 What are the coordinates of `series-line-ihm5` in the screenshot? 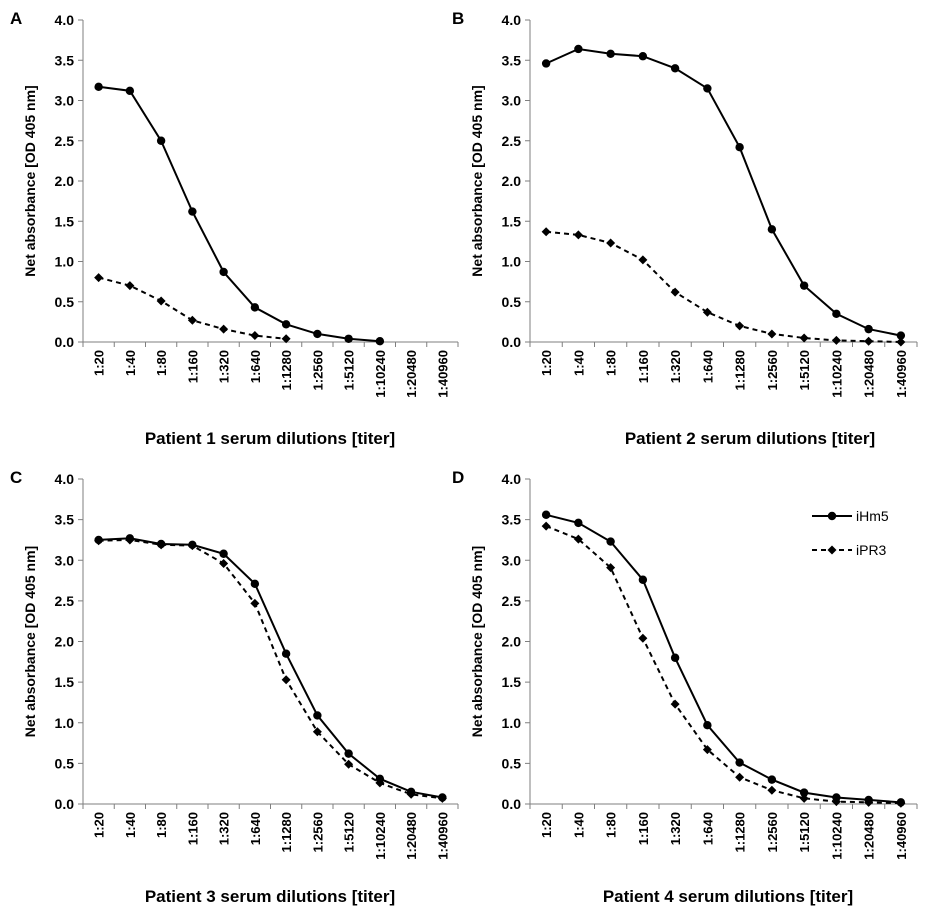 It's located at (723, 192).